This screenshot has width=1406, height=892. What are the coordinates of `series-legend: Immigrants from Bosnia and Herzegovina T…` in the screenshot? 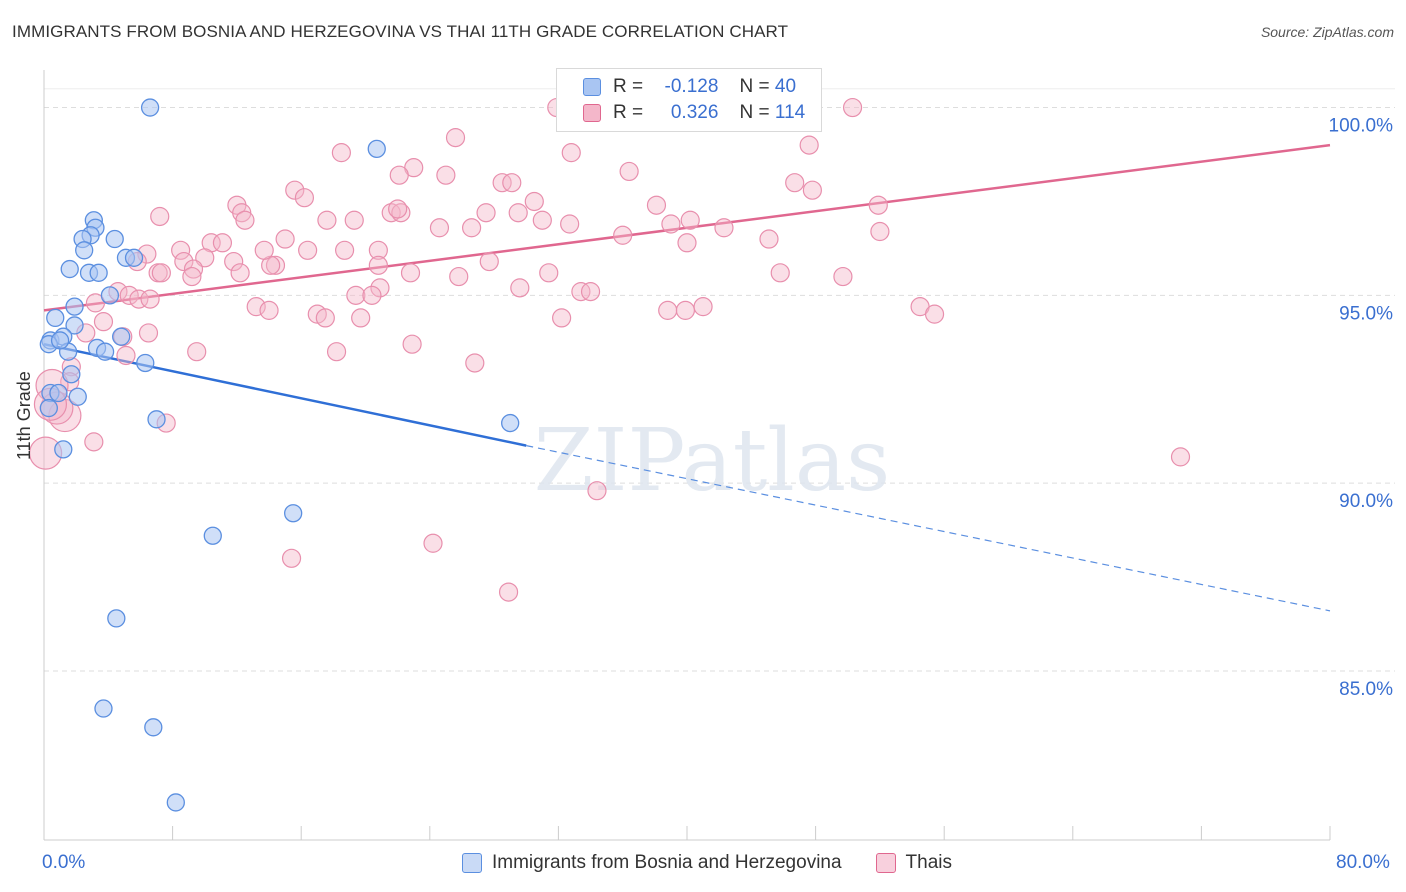 It's located at (724, 863).